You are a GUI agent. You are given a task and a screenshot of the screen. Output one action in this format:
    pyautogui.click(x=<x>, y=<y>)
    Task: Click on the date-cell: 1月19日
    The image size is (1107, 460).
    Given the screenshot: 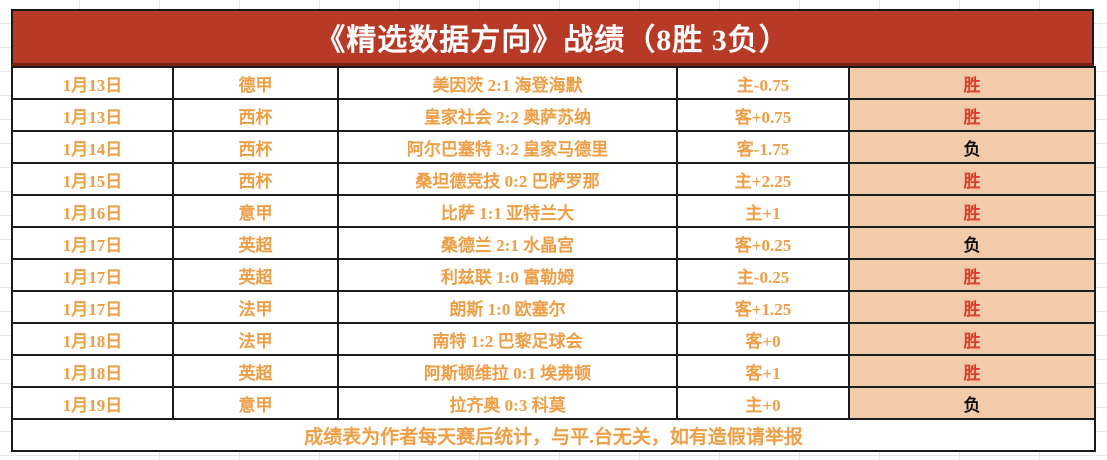 What is the action you would take?
    pyautogui.click(x=92, y=403)
    